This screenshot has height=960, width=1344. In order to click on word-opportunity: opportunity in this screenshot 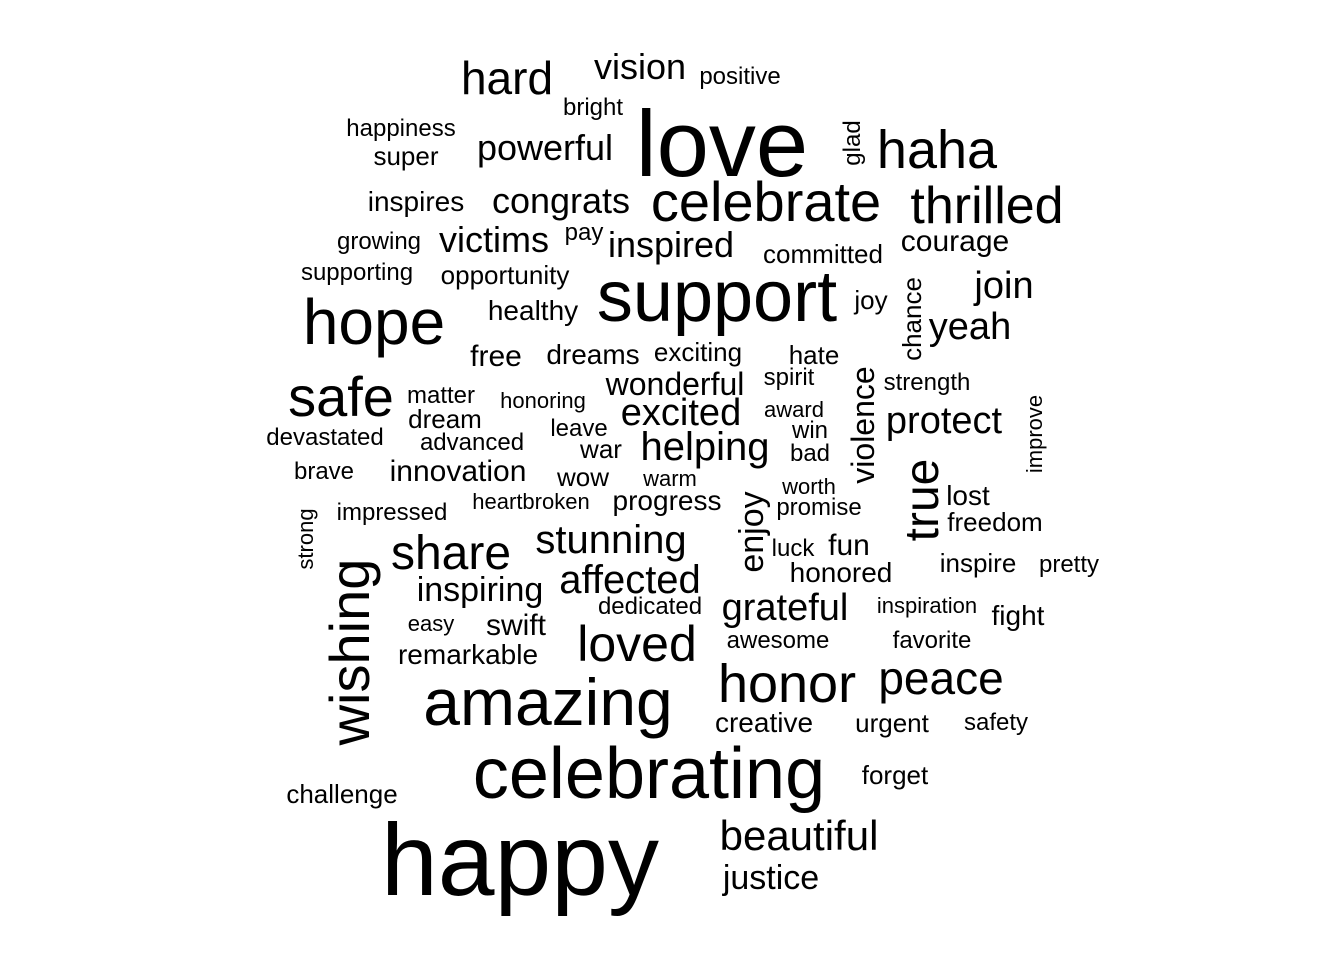, I will do `click(505, 275)`.